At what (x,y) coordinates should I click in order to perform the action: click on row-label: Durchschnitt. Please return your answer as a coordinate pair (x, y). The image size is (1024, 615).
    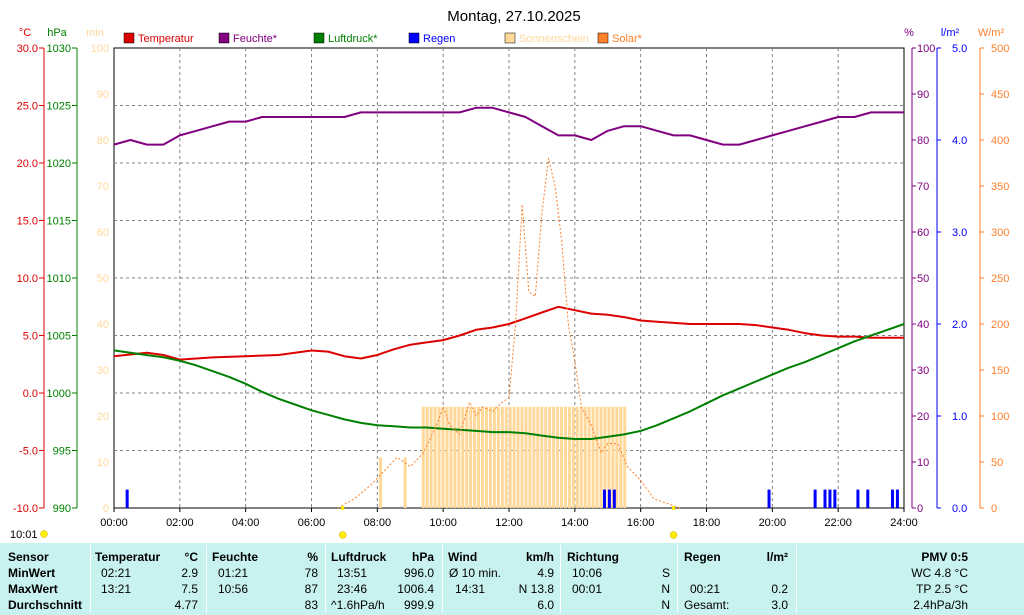
    Looking at the image, I should click on (45, 605).